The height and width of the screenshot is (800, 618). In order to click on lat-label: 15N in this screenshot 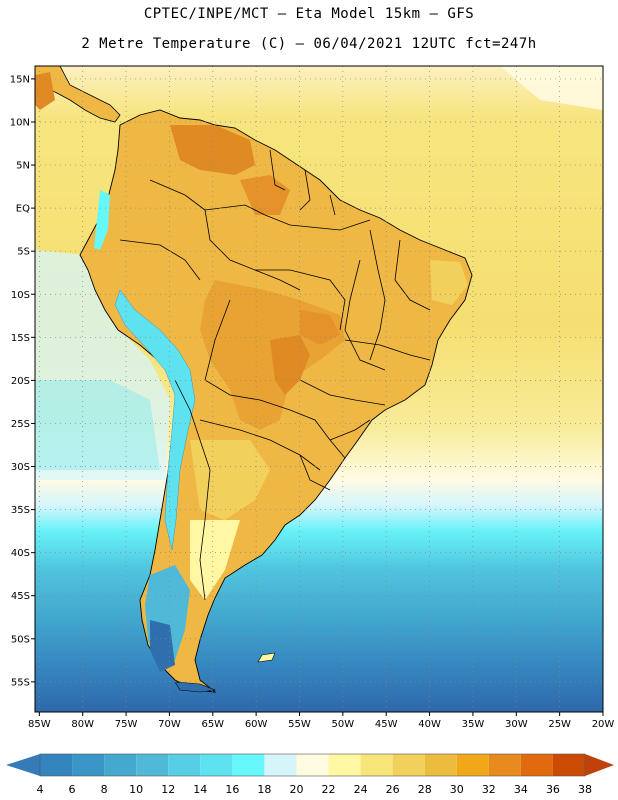, I will do `click(20, 79)`.